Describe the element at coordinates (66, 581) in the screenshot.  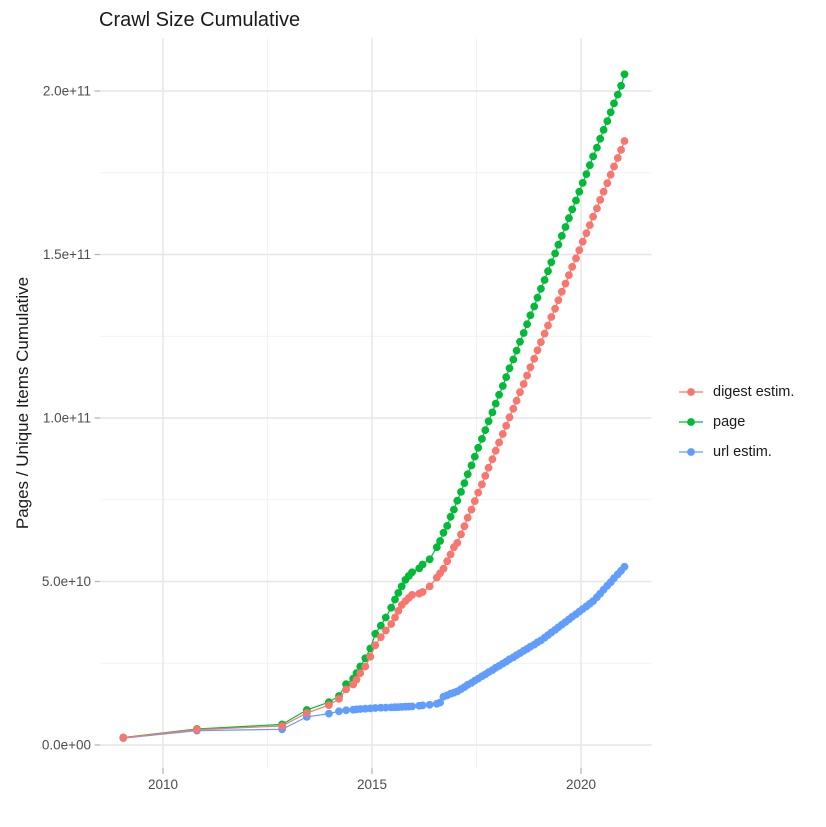
I see `y-tick-label: 5.0e+10` at that location.